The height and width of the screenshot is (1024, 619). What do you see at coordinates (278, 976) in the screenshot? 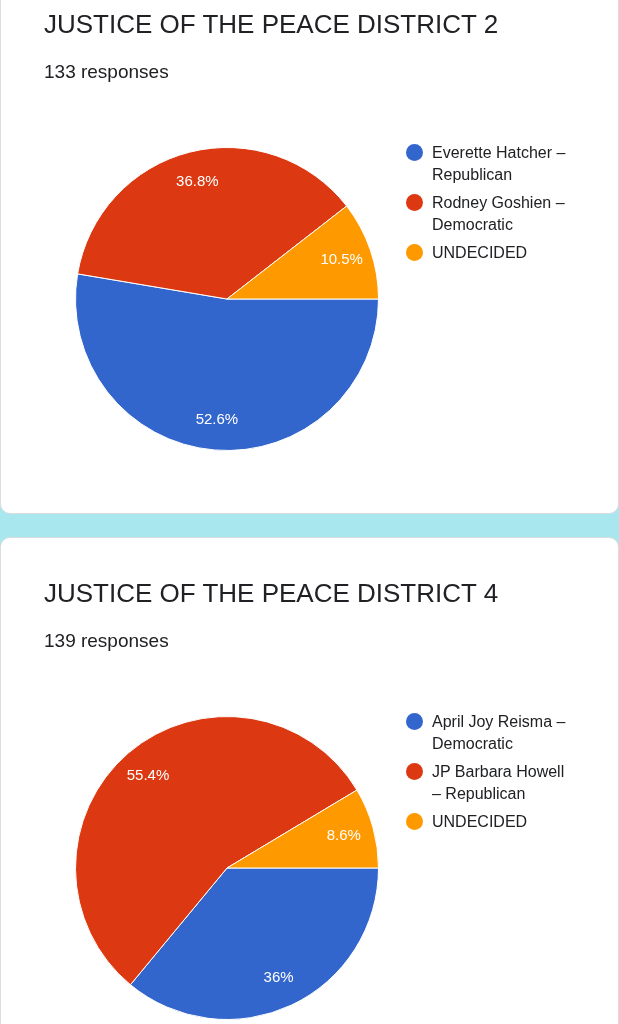
I see `data-label: 36%` at bounding box center [278, 976].